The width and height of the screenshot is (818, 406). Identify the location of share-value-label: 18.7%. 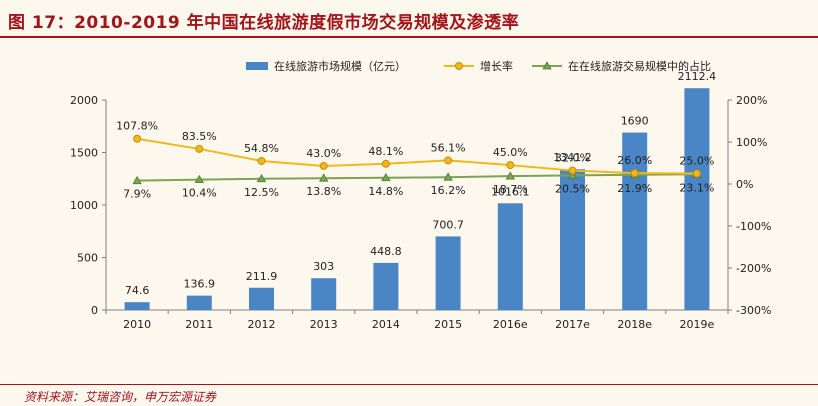
(510, 189).